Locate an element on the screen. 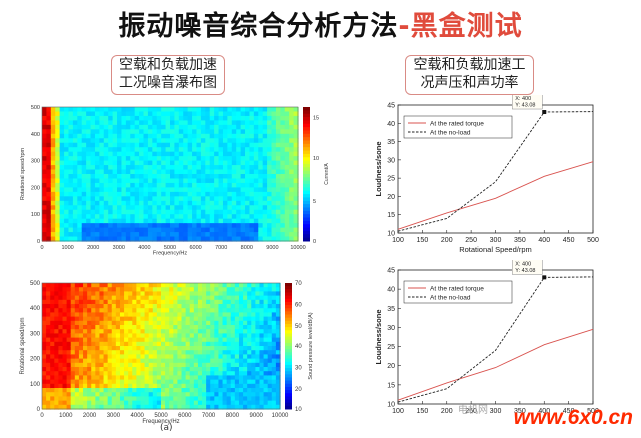  tooltip-y: Y: 43.08 is located at coordinates (525, 106).